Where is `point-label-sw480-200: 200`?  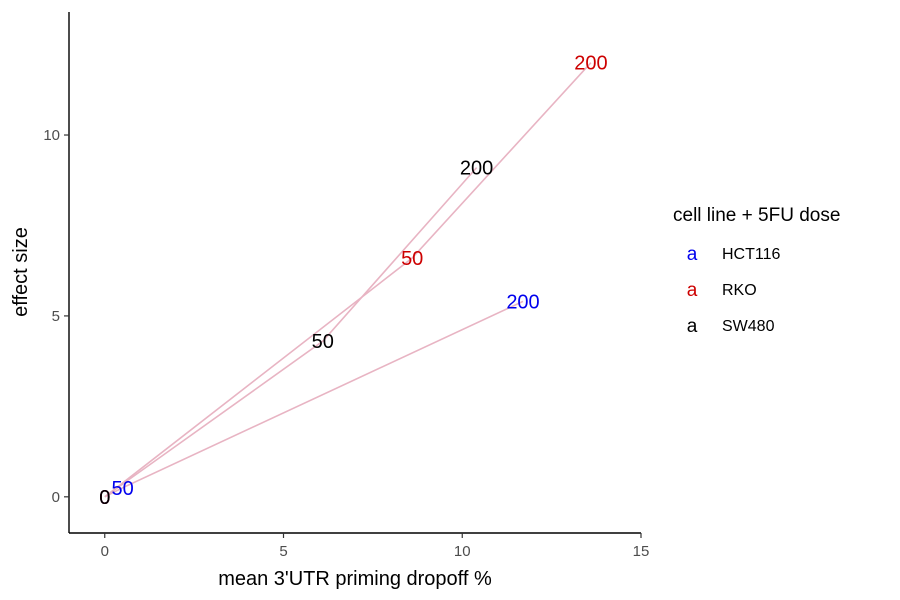
point-label-sw480-200: 200 is located at coordinates (476, 169).